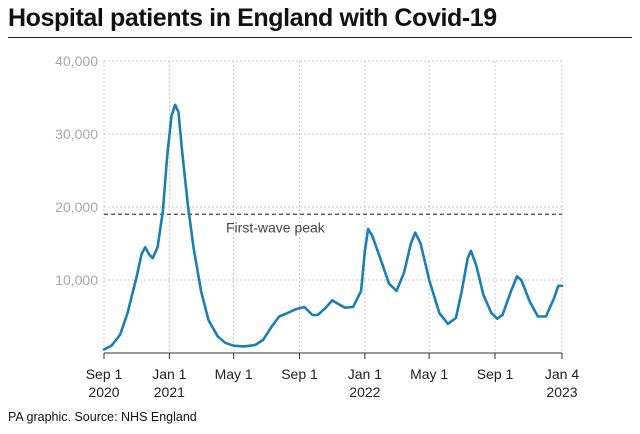  What do you see at coordinates (333, 355) in the screenshot?
I see `axes` at bounding box center [333, 355].